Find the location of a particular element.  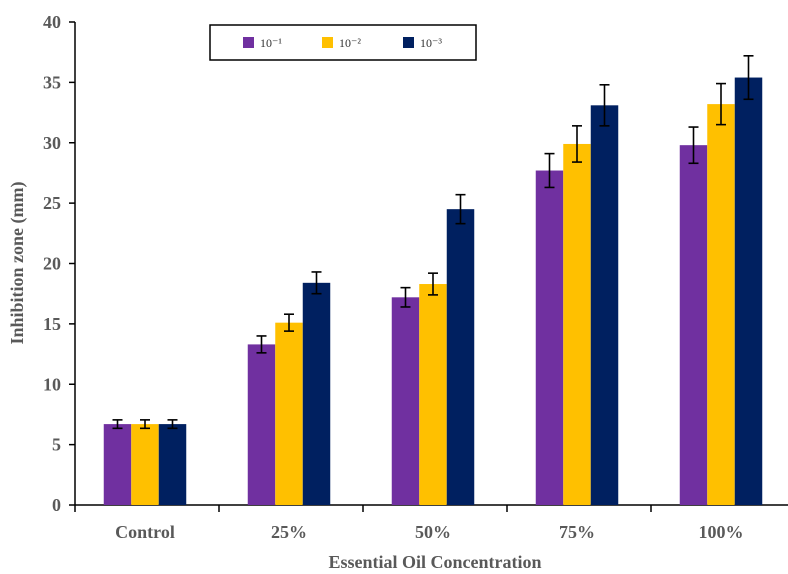

y-tick-label: 30 is located at coordinates (52, 143).